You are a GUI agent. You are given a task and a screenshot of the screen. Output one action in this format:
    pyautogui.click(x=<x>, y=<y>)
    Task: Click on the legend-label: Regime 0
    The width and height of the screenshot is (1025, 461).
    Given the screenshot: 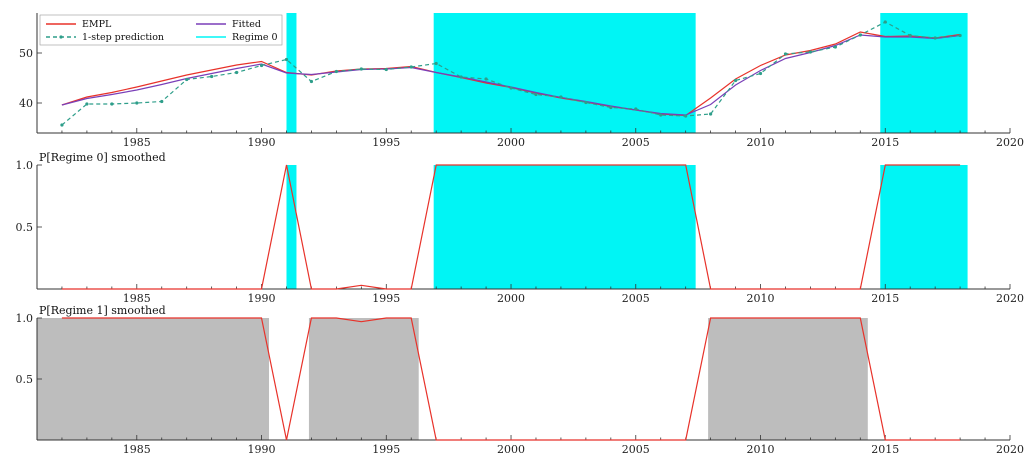 What is the action you would take?
    pyautogui.click(x=255, y=37)
    